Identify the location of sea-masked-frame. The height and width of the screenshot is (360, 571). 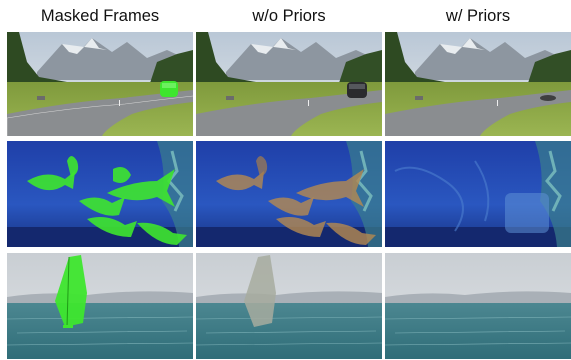
(100, 306).